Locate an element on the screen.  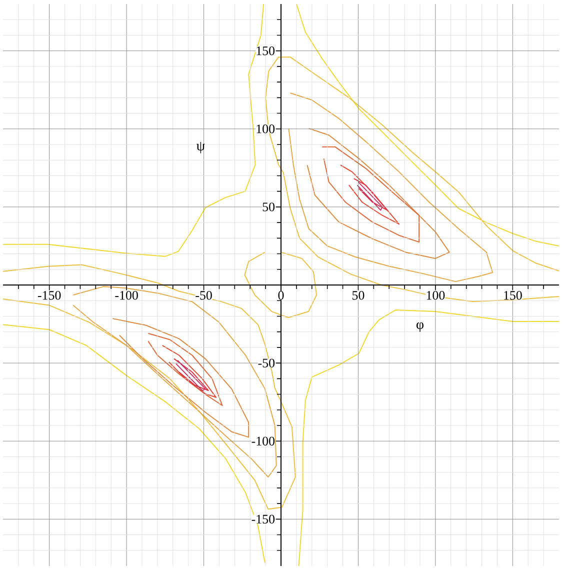
x-axis-title: φ is located at coordinates (420, 327).